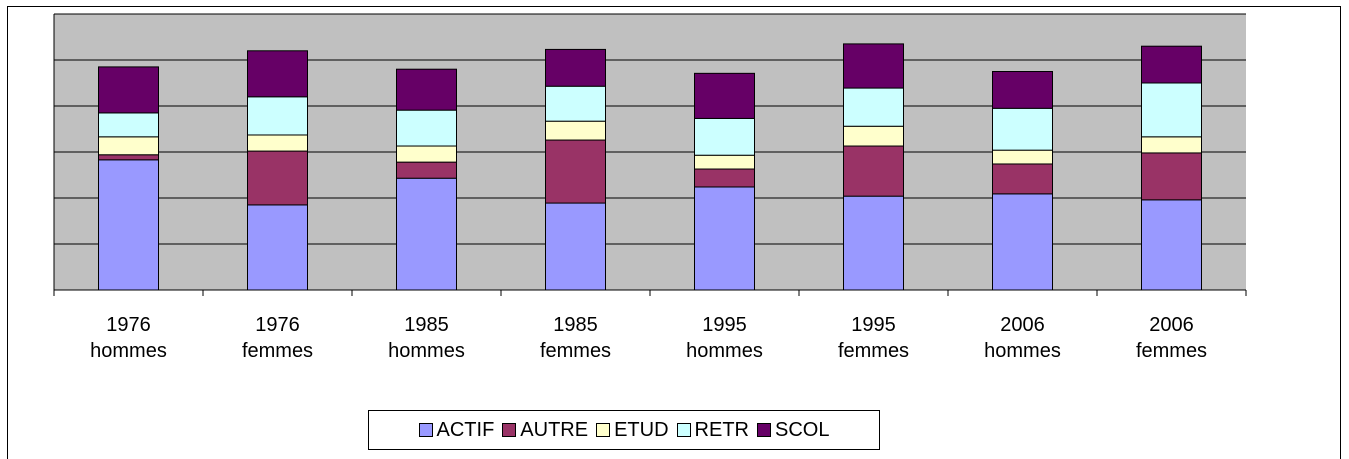 The image size is (1349, 459). I want to click on legend-label: SCOL, so click(802, 429).